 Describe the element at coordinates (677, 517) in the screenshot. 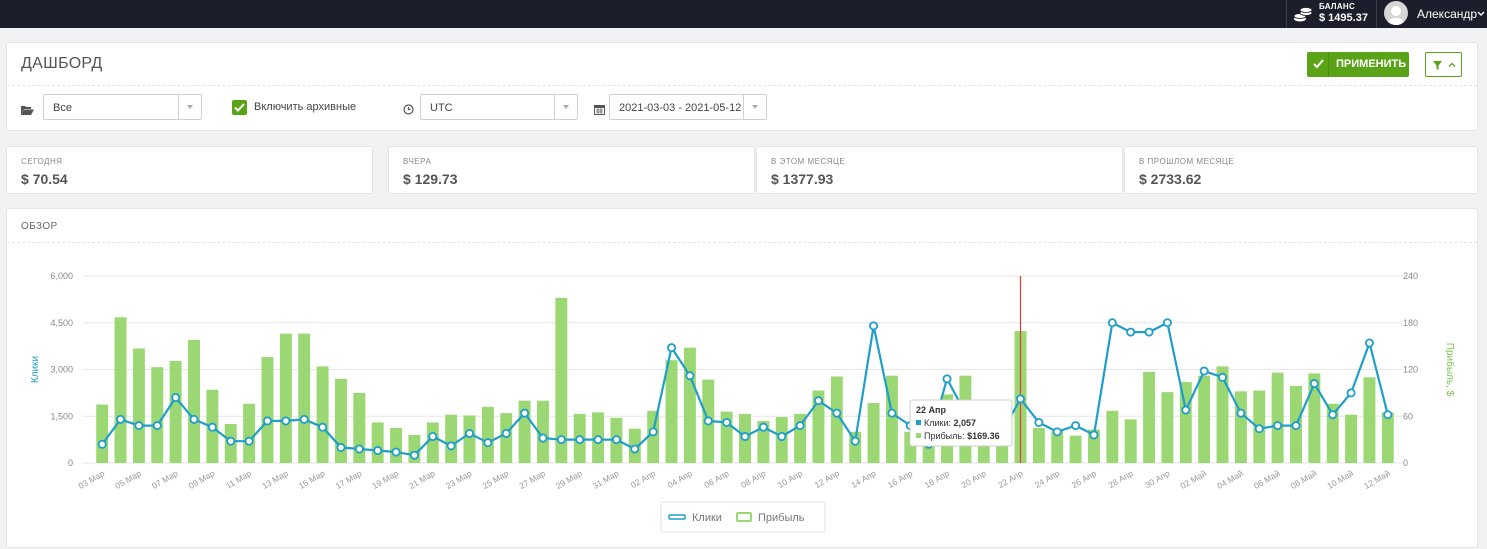

I see `legend-clicks-swatch` at that location.